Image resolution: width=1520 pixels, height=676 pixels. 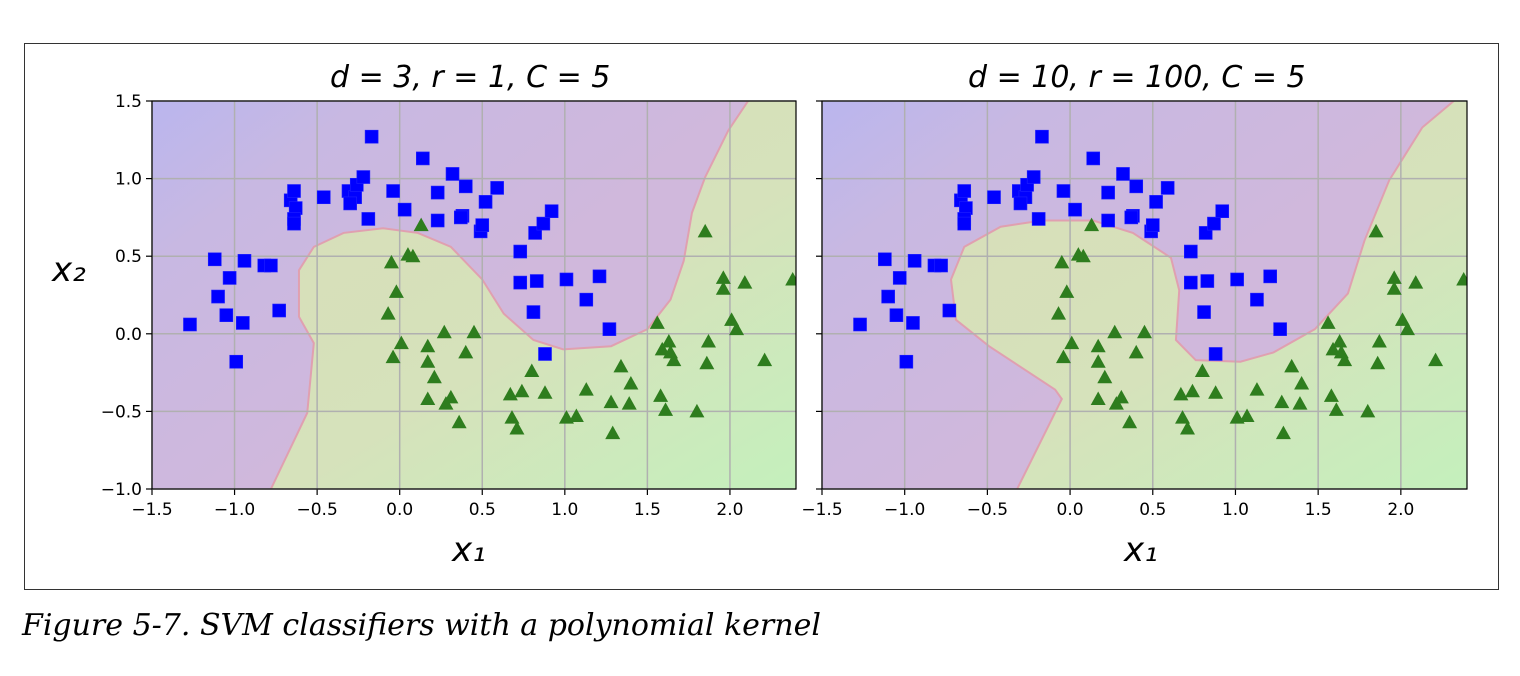 I want to click on y-tick-label: 0.0, so click(x=128, y=335).